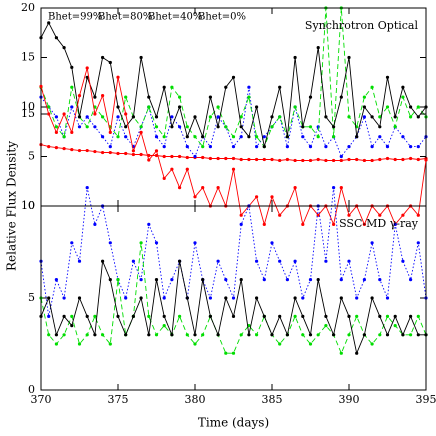 This screenshot has height=436, width=436. I want to click on y-tick-label: 20, so click(28, 7).